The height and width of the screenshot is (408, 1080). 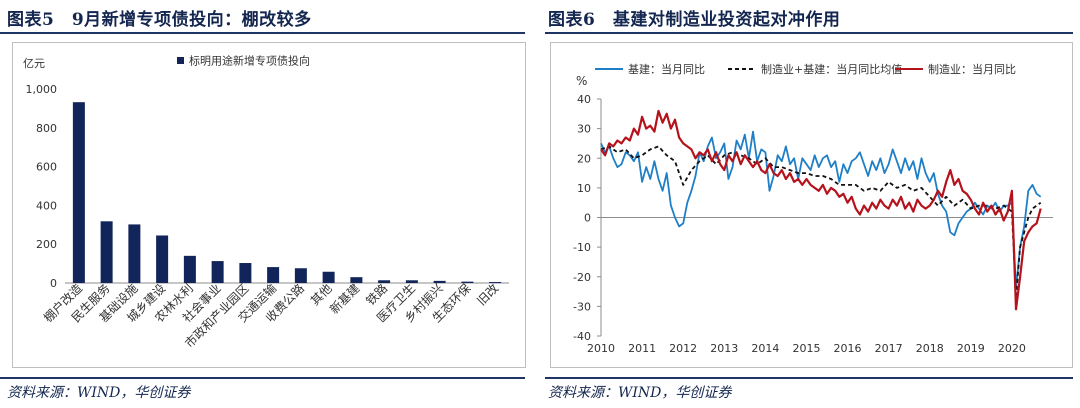 What do you see at coordinates (46, 205) in the screenshot?
I see `bar-y-tick-label: 400` at bounding box center [46, 205].